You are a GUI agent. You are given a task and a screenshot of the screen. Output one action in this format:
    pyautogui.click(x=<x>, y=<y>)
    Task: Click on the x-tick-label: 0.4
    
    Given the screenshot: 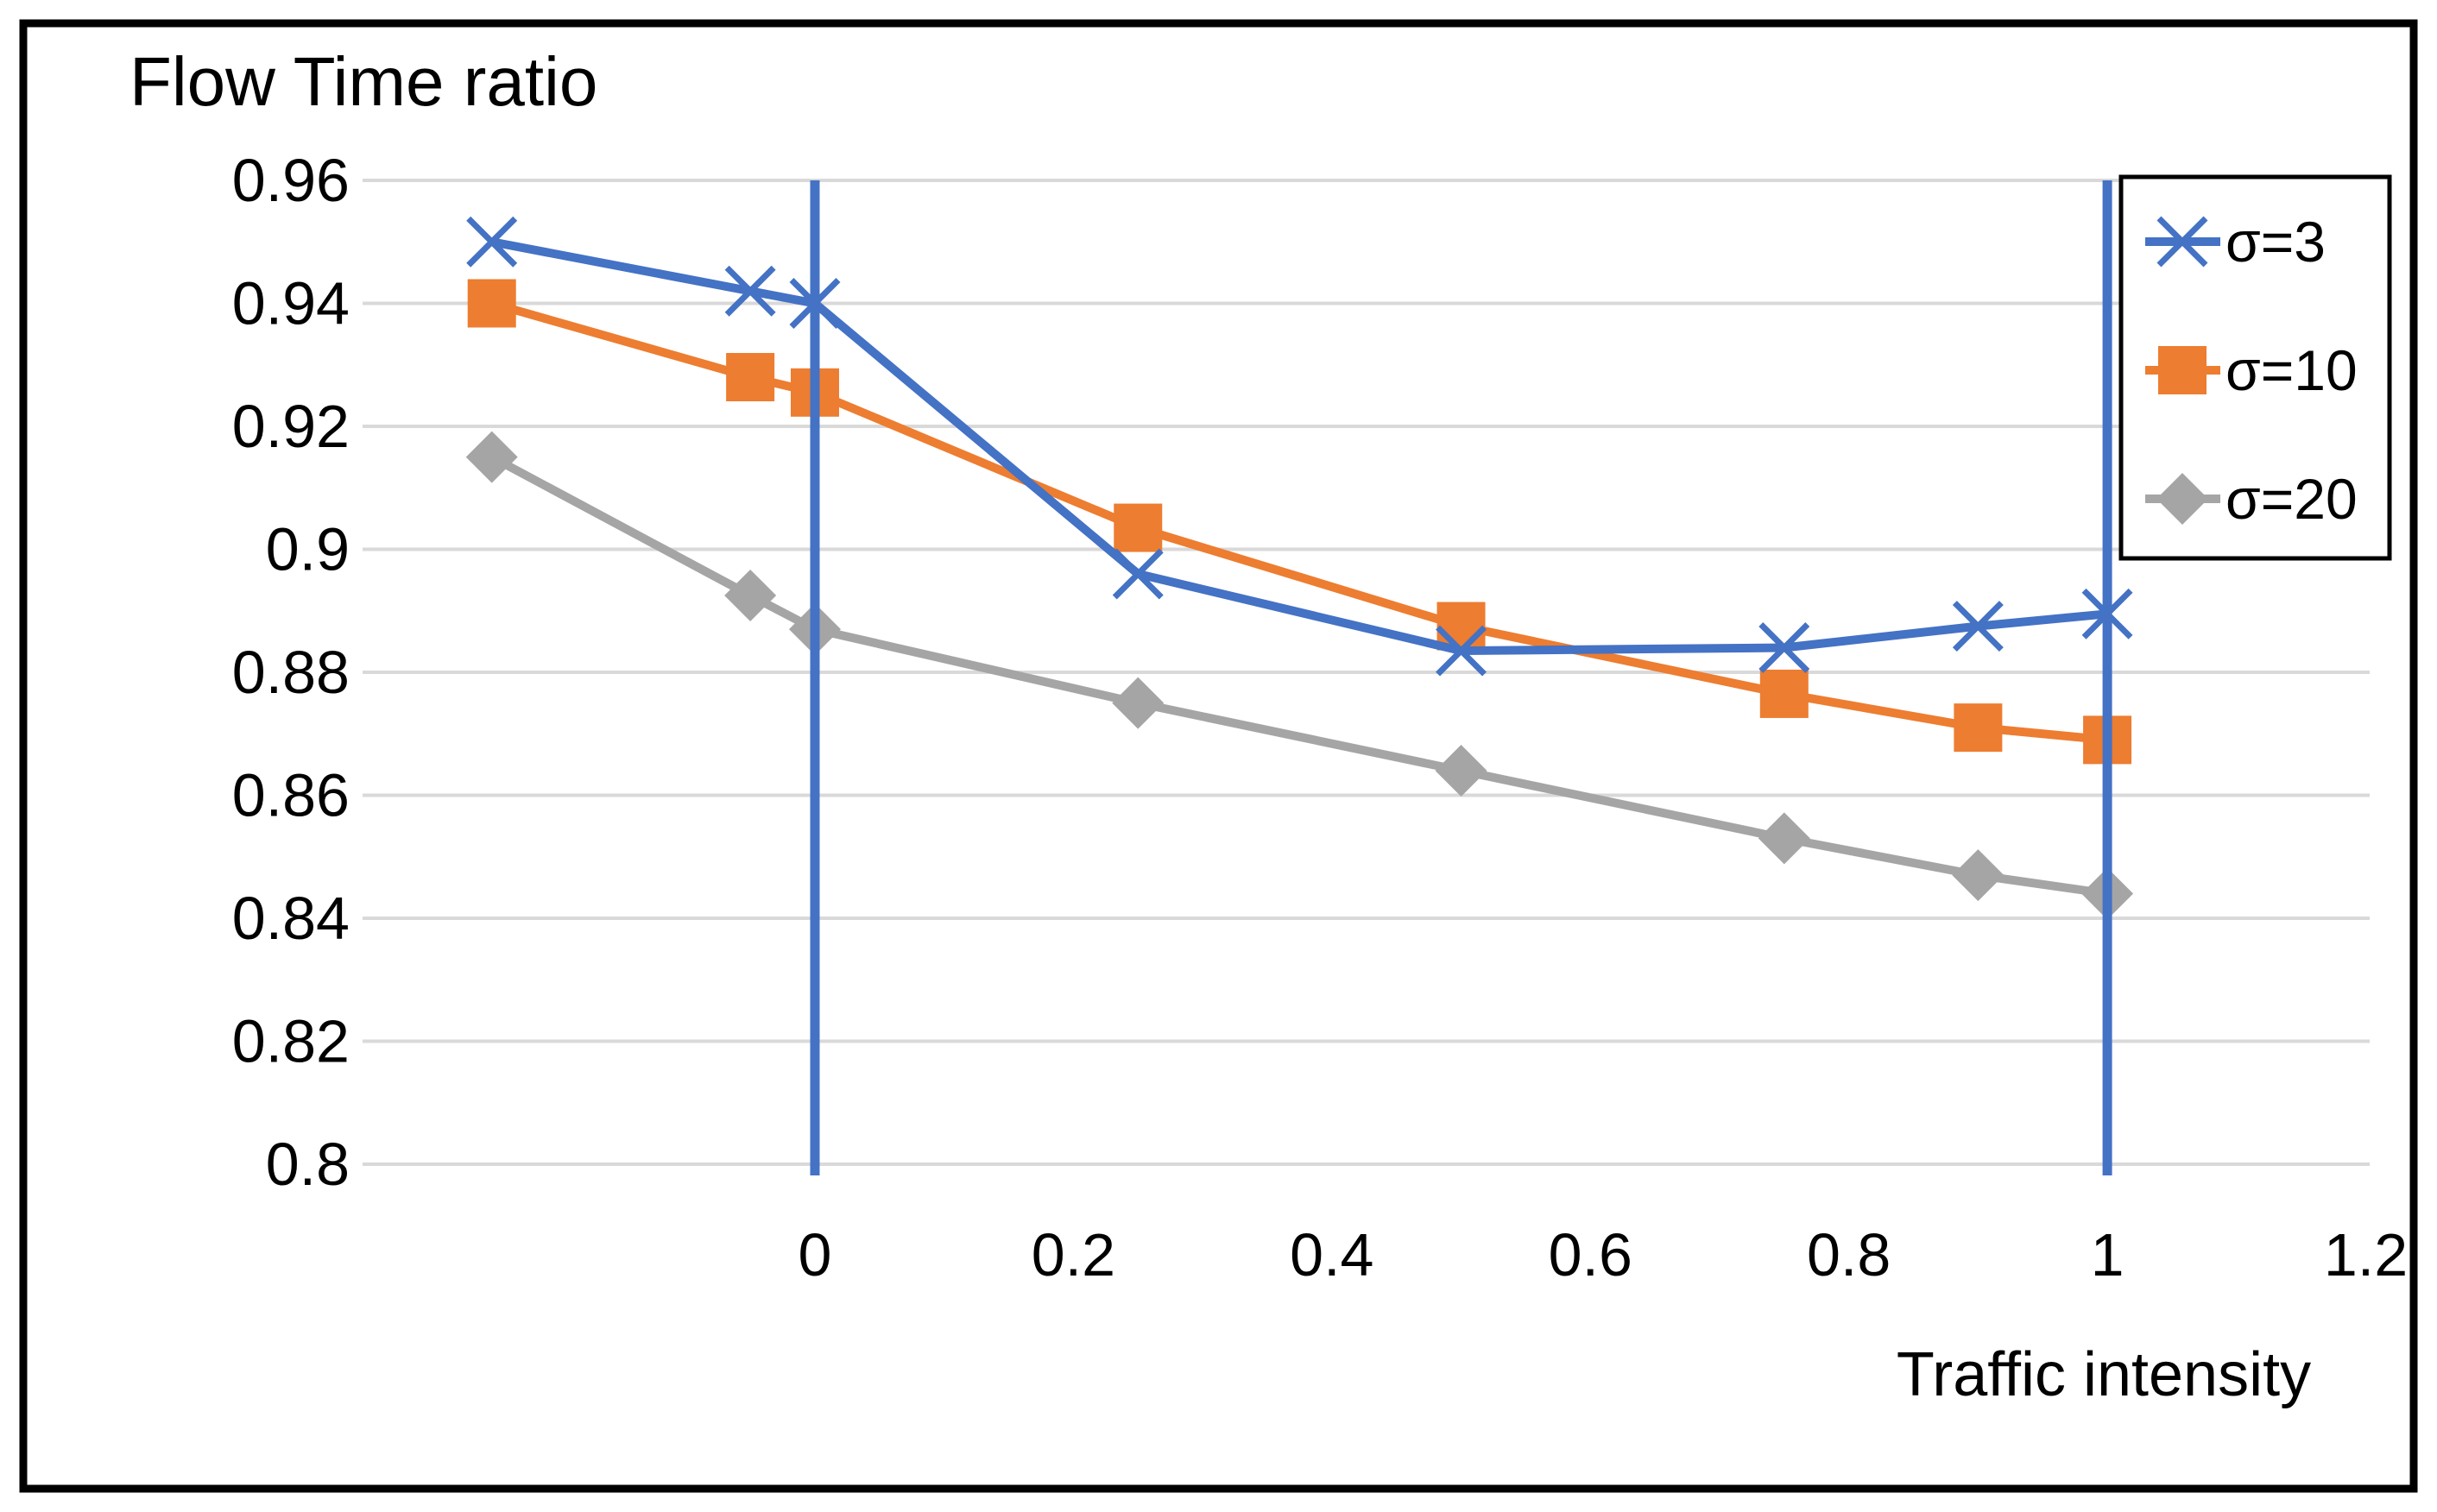 What is the action you would take?
    pyautogui.click(x=1331, y=1255)
    